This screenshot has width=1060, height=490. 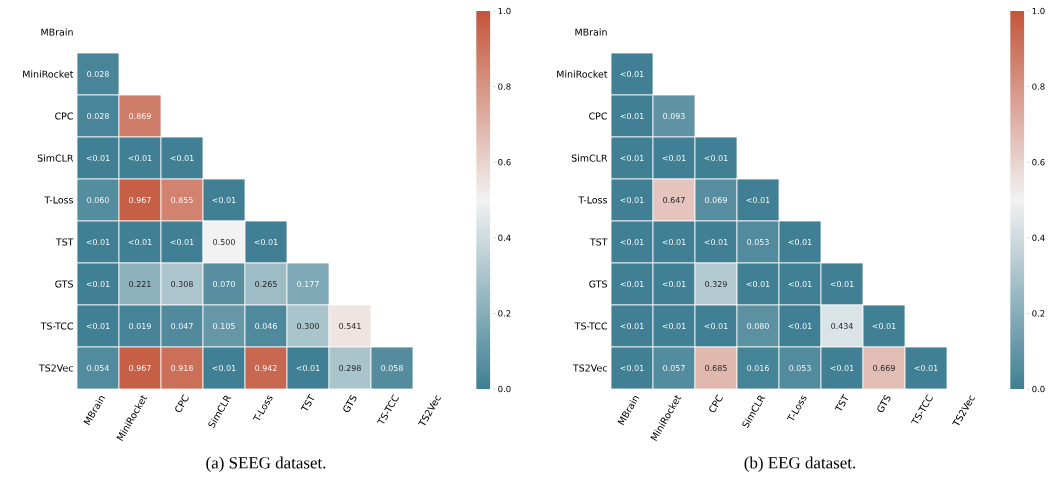 What do you see at coordinates (266, 464) in the screenshot?
I see `text: (a) SEEG dataset.` at bounding box center [266, 464].